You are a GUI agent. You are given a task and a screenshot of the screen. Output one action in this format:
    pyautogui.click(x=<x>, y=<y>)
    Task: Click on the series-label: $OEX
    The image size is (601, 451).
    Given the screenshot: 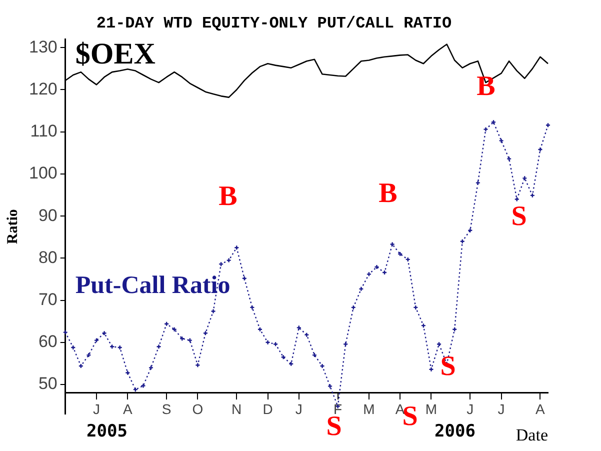 What is the action you would take?
    pyautogui.click(x=115, y=53)
    